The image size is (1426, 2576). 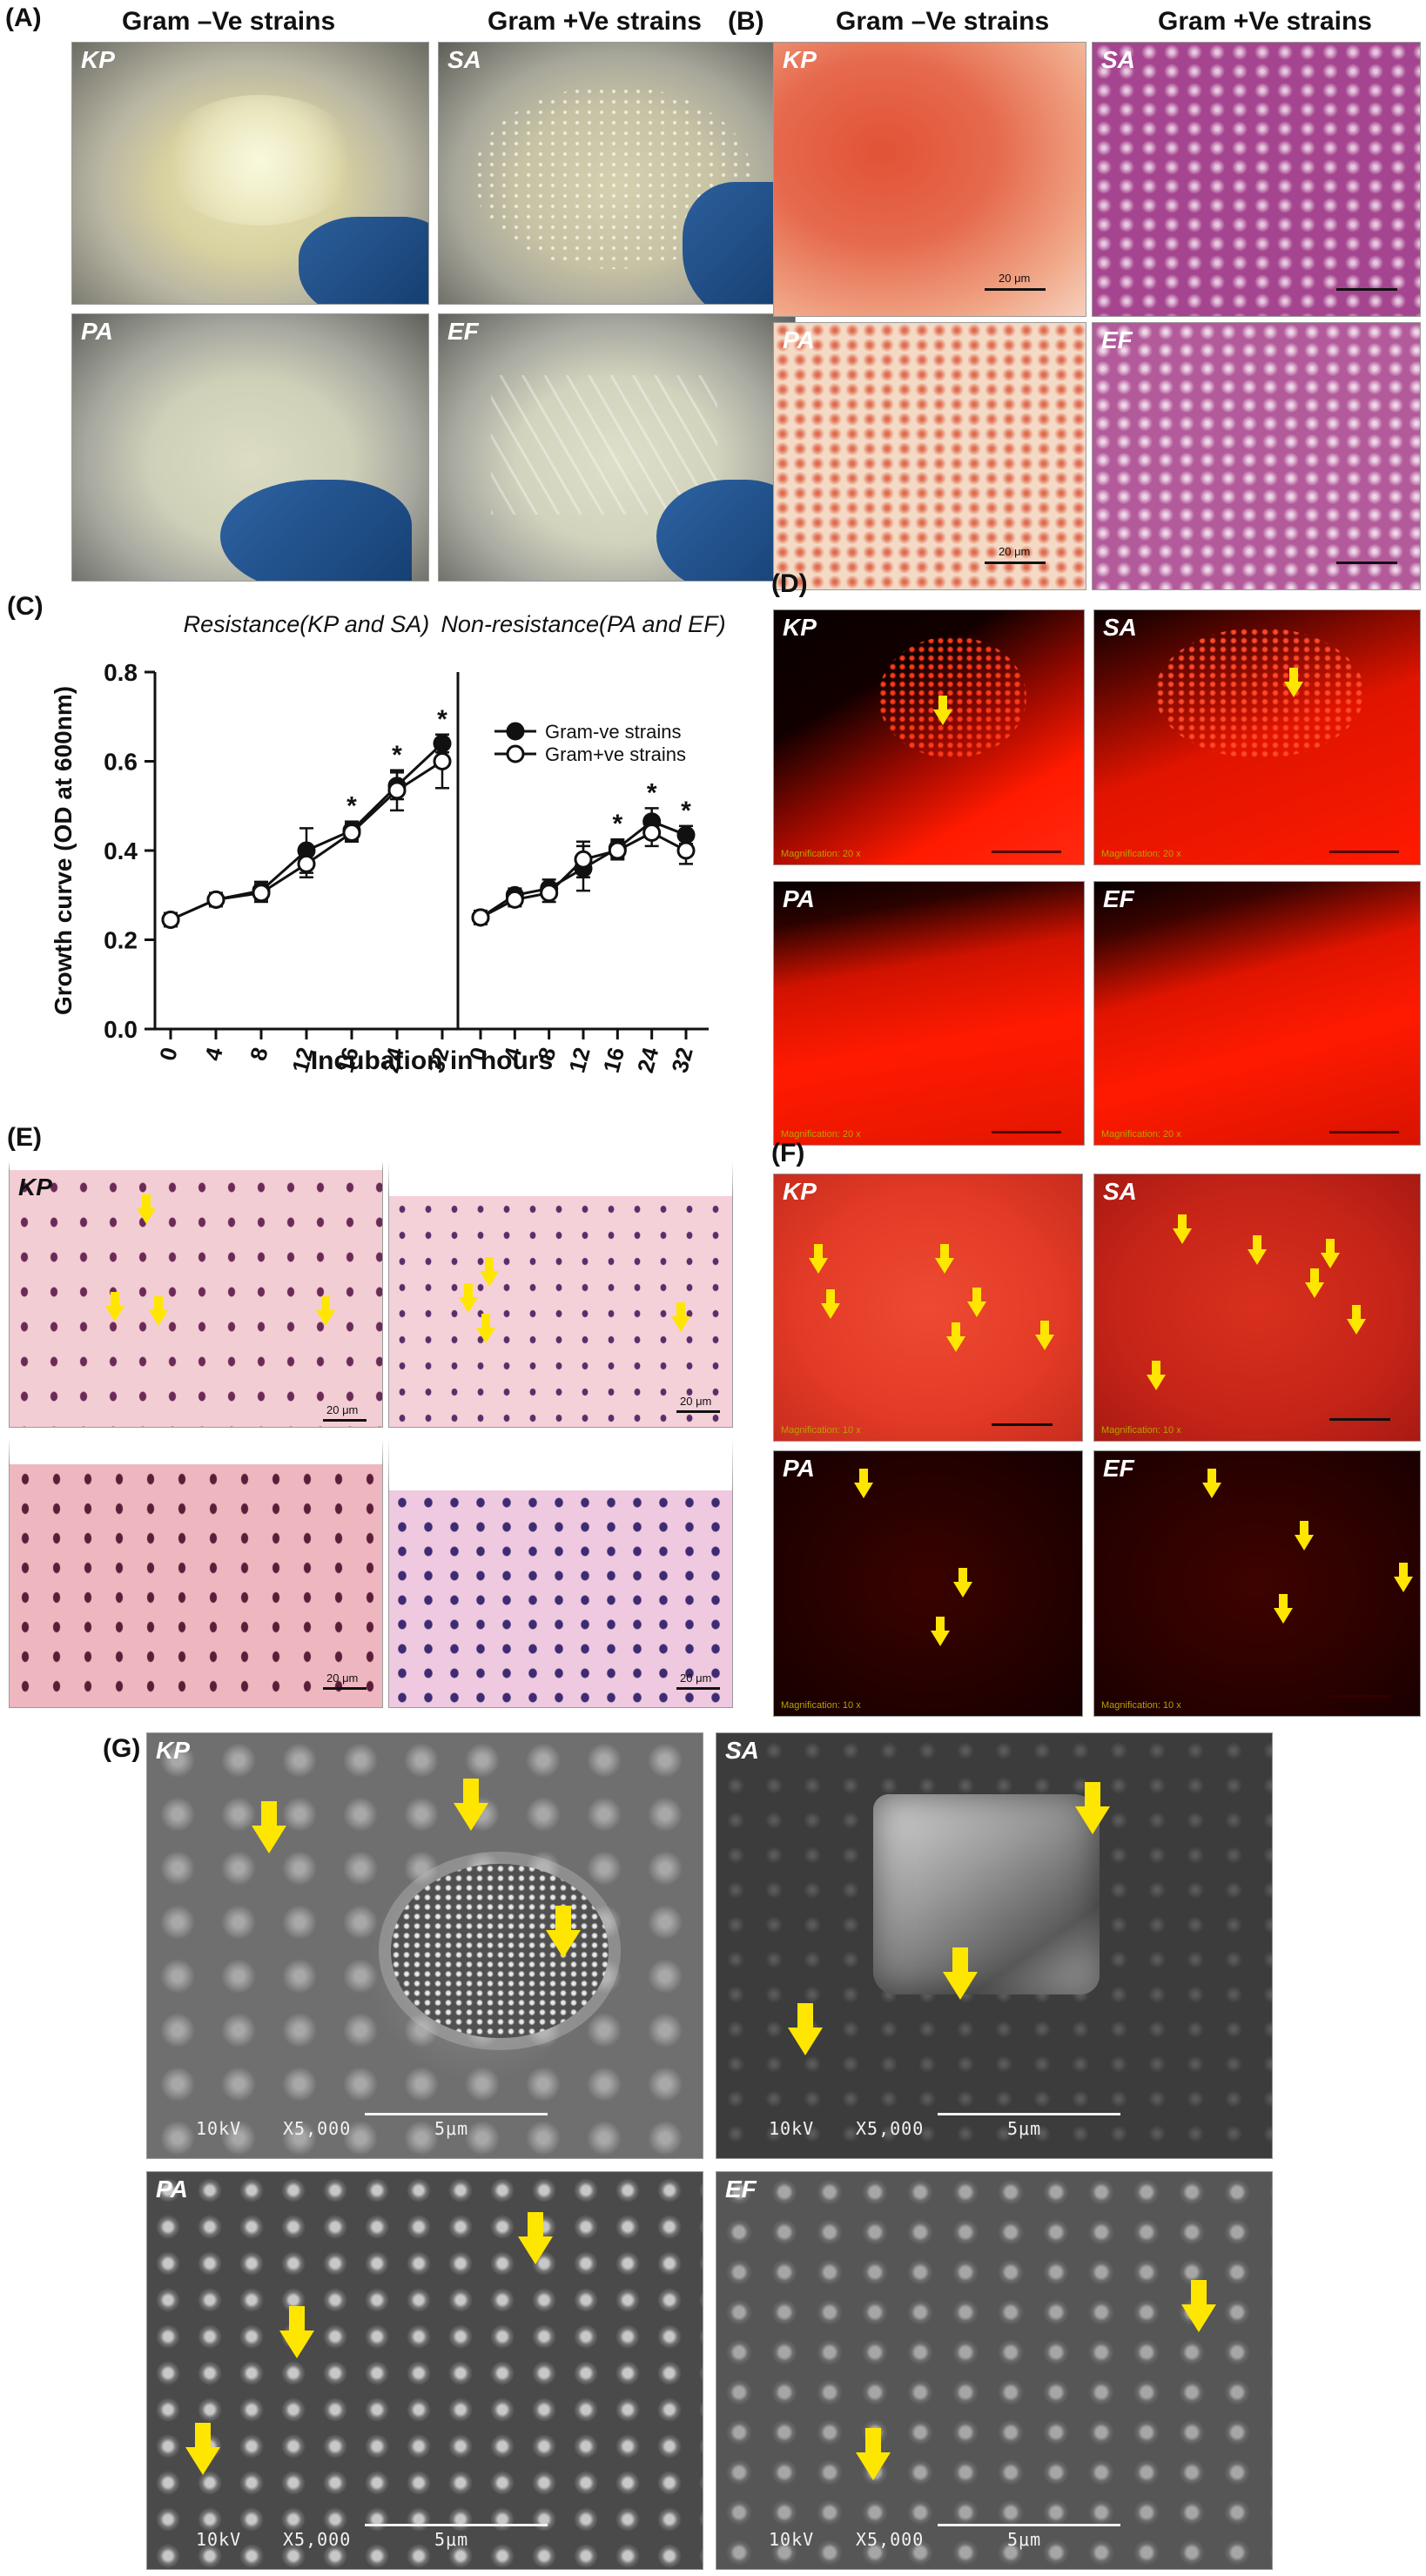 What do you see at coordinates (432, 1060) in the screenshot?
I see `x-axis-label: Incubation in hours` at bounding box center [432, 1060].